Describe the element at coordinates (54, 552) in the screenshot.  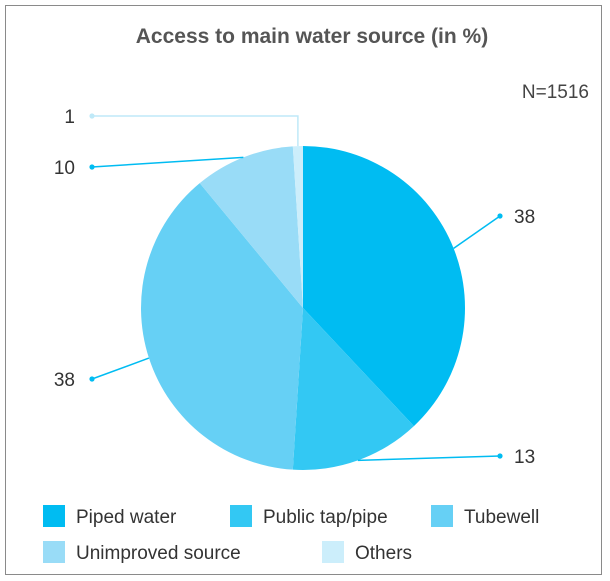
I see `legend-swatch-unimproved-source` at that location.